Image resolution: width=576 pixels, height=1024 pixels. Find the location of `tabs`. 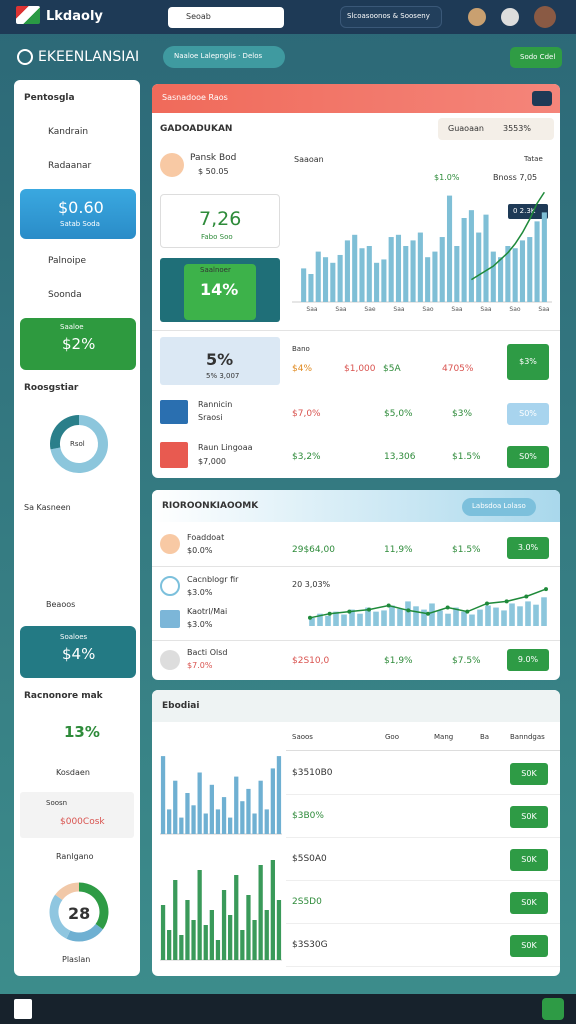

tabs is located at coordinates (224, 57).